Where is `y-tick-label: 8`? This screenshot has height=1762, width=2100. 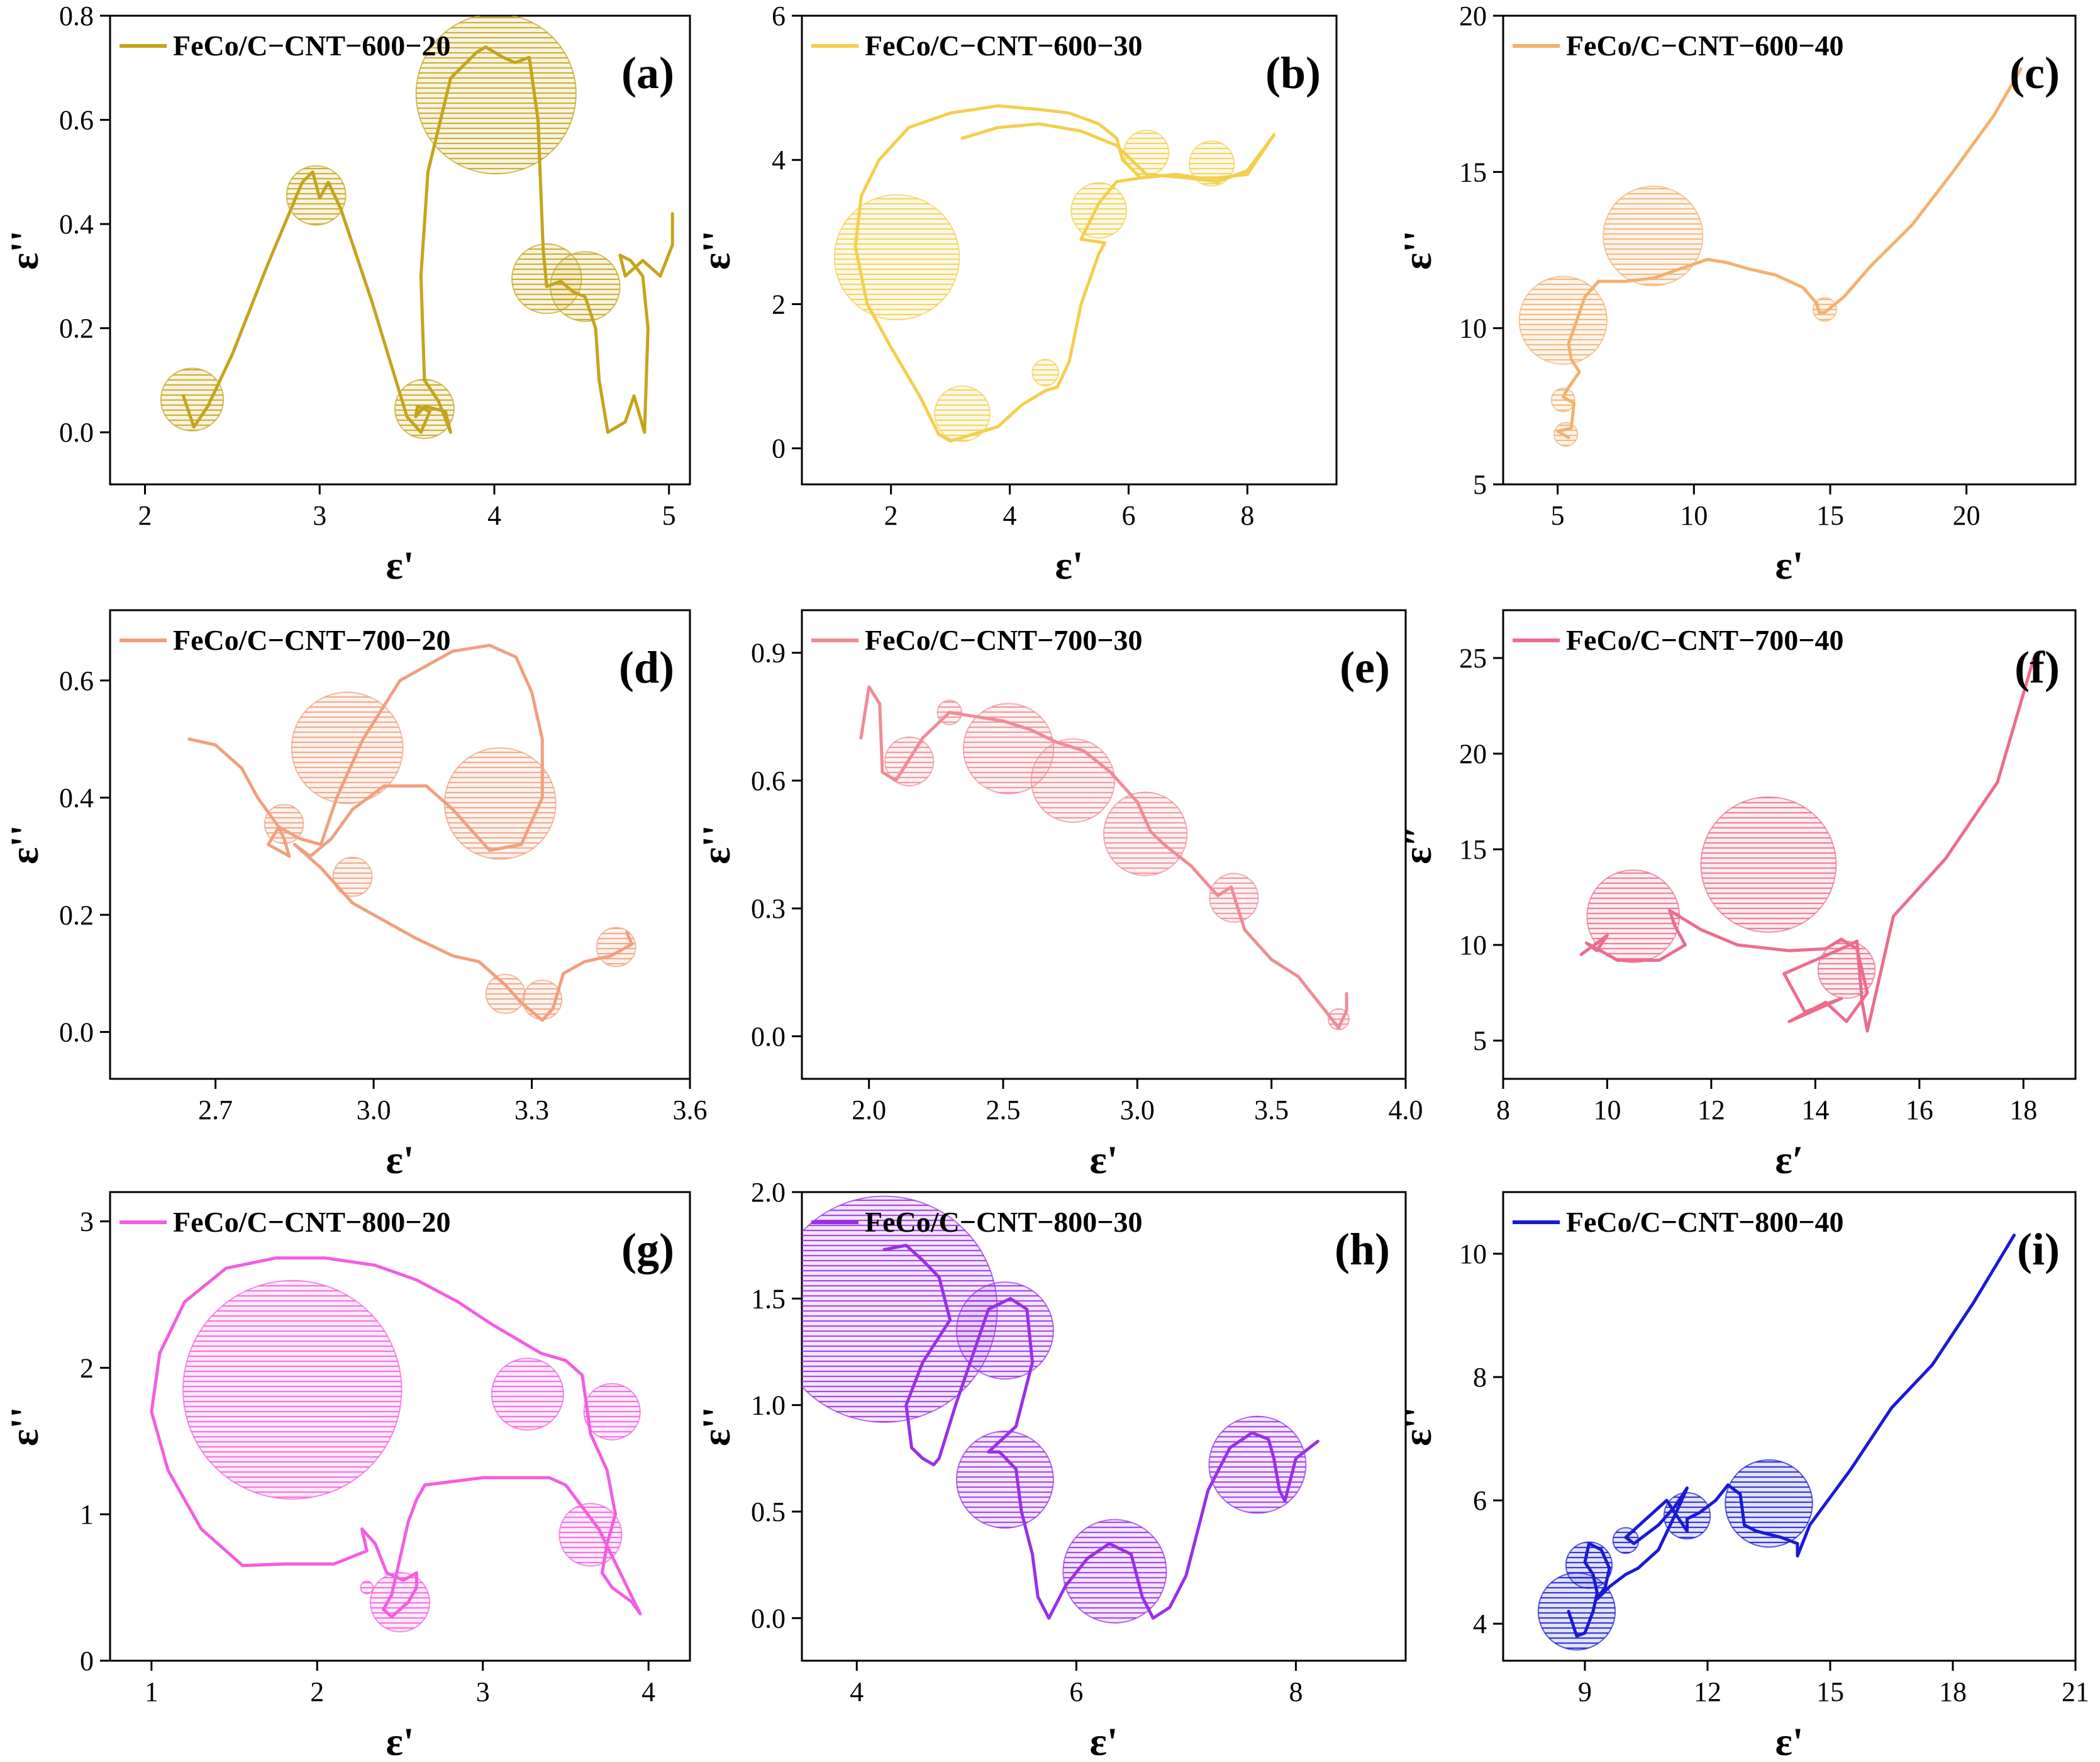
y-tick-label: 8 is located at coordinates (1480, 1377).